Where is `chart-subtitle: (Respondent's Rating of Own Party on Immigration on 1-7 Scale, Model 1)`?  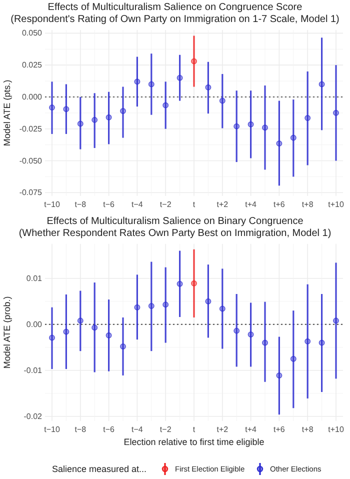
chart-subtitle: (Respondent's Rating of Own Party on Immigration on 1-7 Scale, Model 1) is located at coordinates (175, 19).